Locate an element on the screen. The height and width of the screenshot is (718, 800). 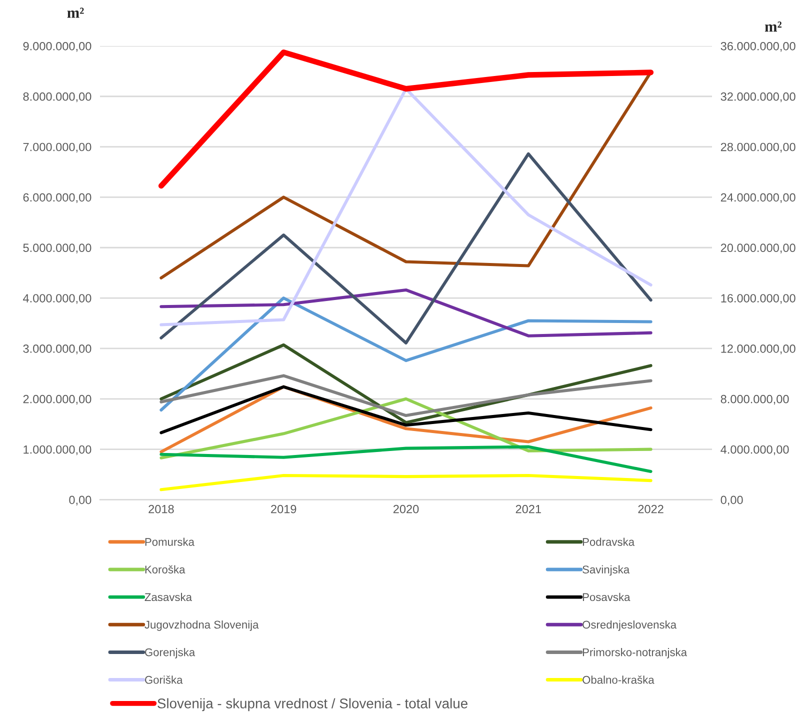
legend-label: Slovenija - skupna vrednost / Slovenia - total value is located at coordinates (313, 705).